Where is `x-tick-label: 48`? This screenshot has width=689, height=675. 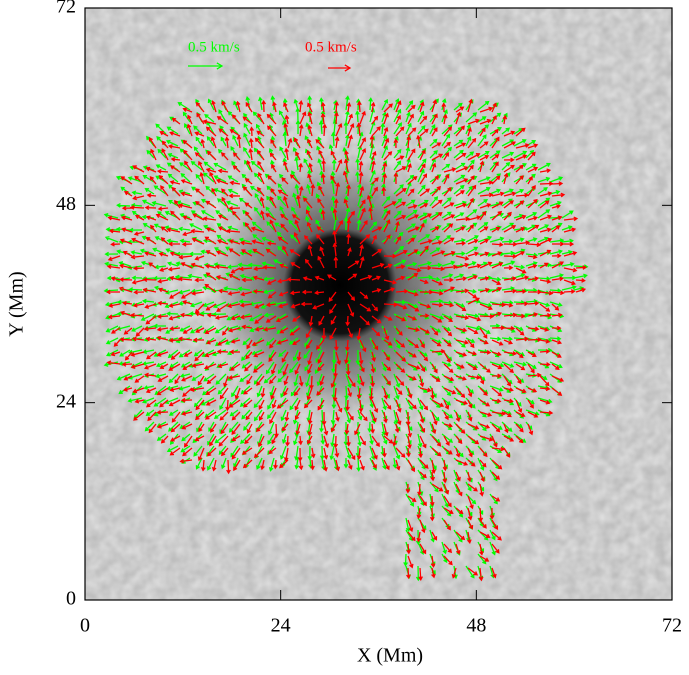 x-tick-label: 48 is located at coordinates (476, 626).